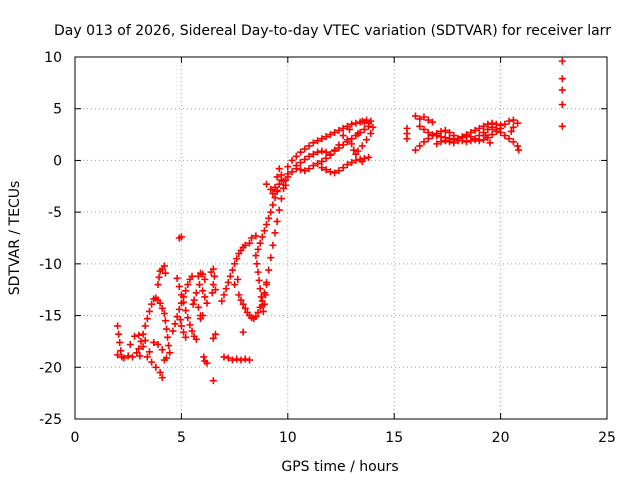 The height and width of the screenshot is (480, 640). Describe the element at coordinates (394, 438) in the screenshot. I see `x-tick-label: 15` at that location.